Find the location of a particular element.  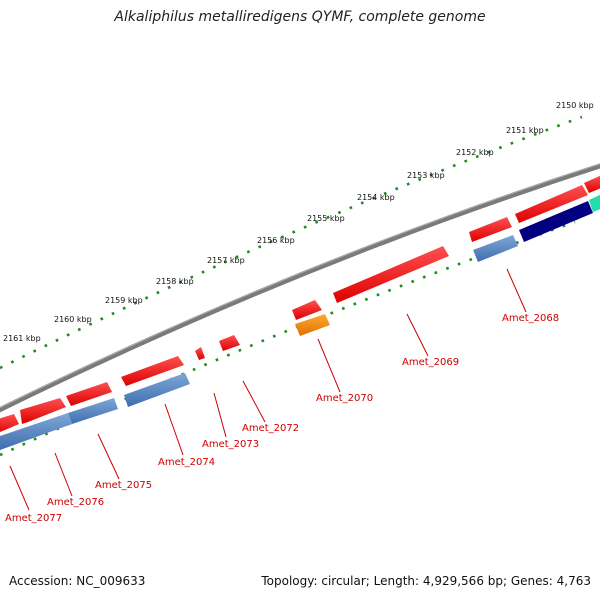

gene-amet-2070-reverse is located at coordinates (312, 325).